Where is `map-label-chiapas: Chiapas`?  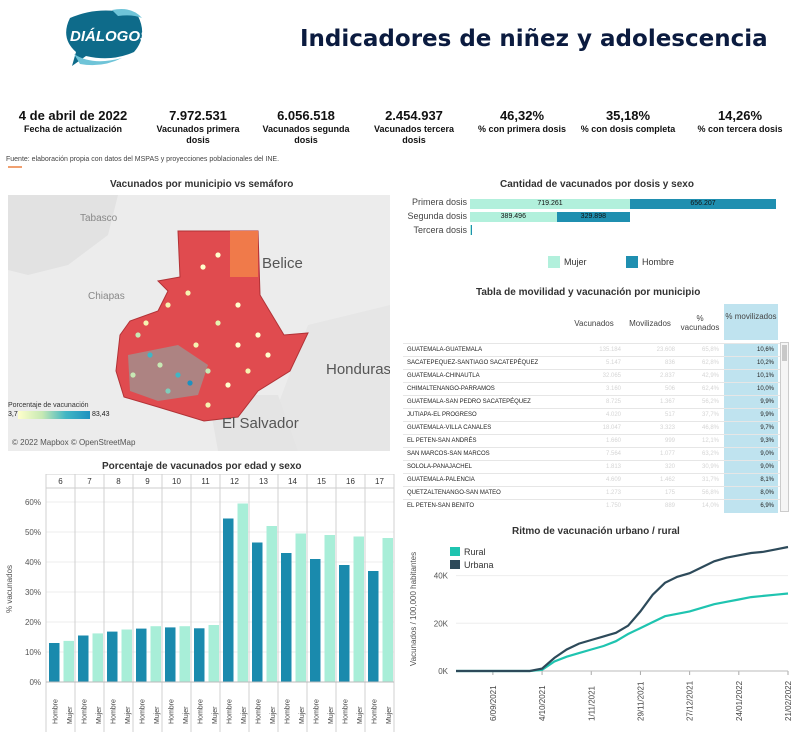
map-label-chiapas: Chiapas is located at coordinates (106, 296).